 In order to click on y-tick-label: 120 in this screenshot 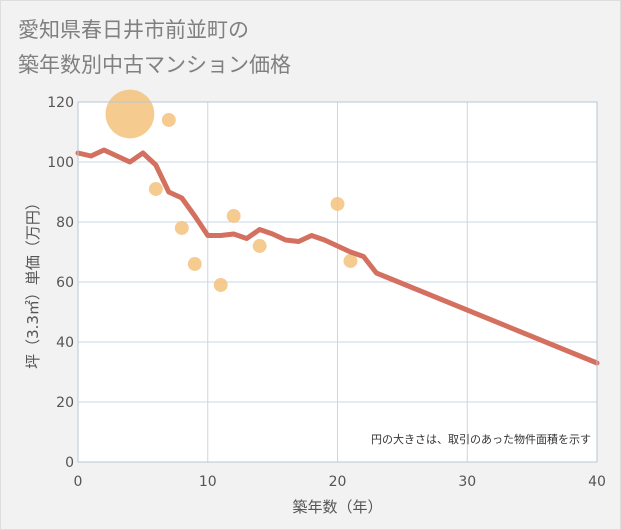, I will do `click(60, 103)`.